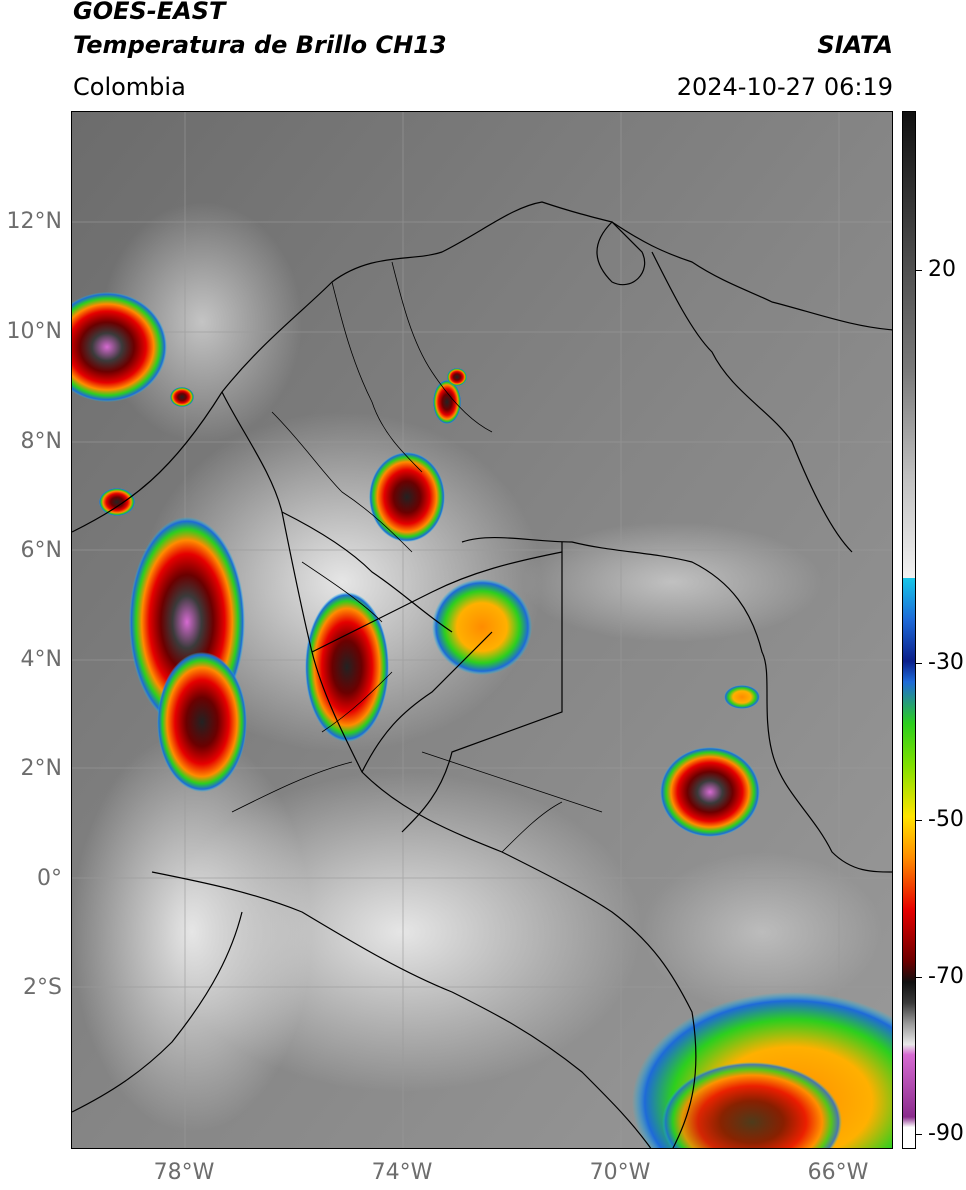 Image resolution: width=966 pixels, height=1190 pixels. I want to click on lon-label-66w: 66°W, so click(838, 1172).